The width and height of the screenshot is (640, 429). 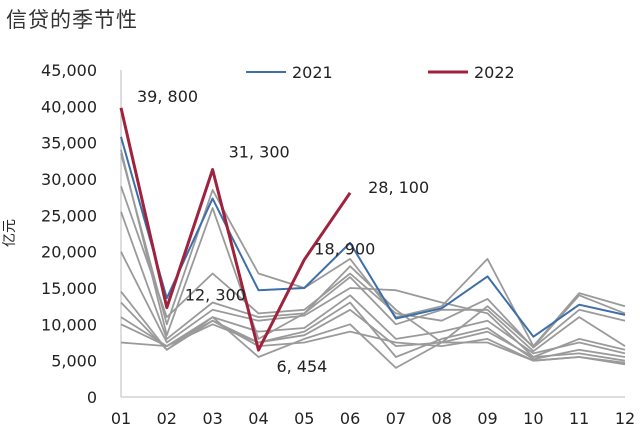 What do you see at coordinates (69, 70) in the screenshot?
I see `y-tick-label: 45,000` at bounding box center [69, 70].